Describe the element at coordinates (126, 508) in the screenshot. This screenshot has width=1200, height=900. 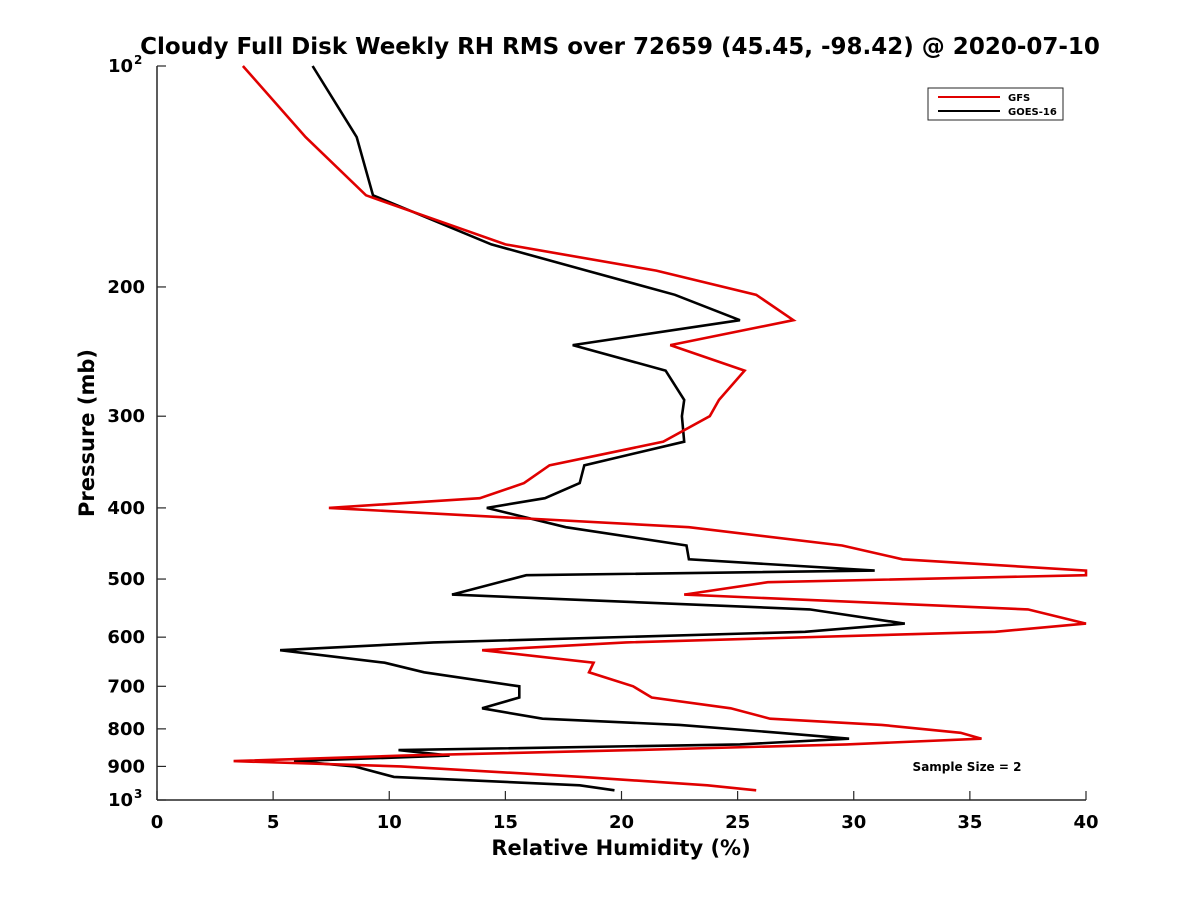
I see `y-tick-label: 400` at that location.